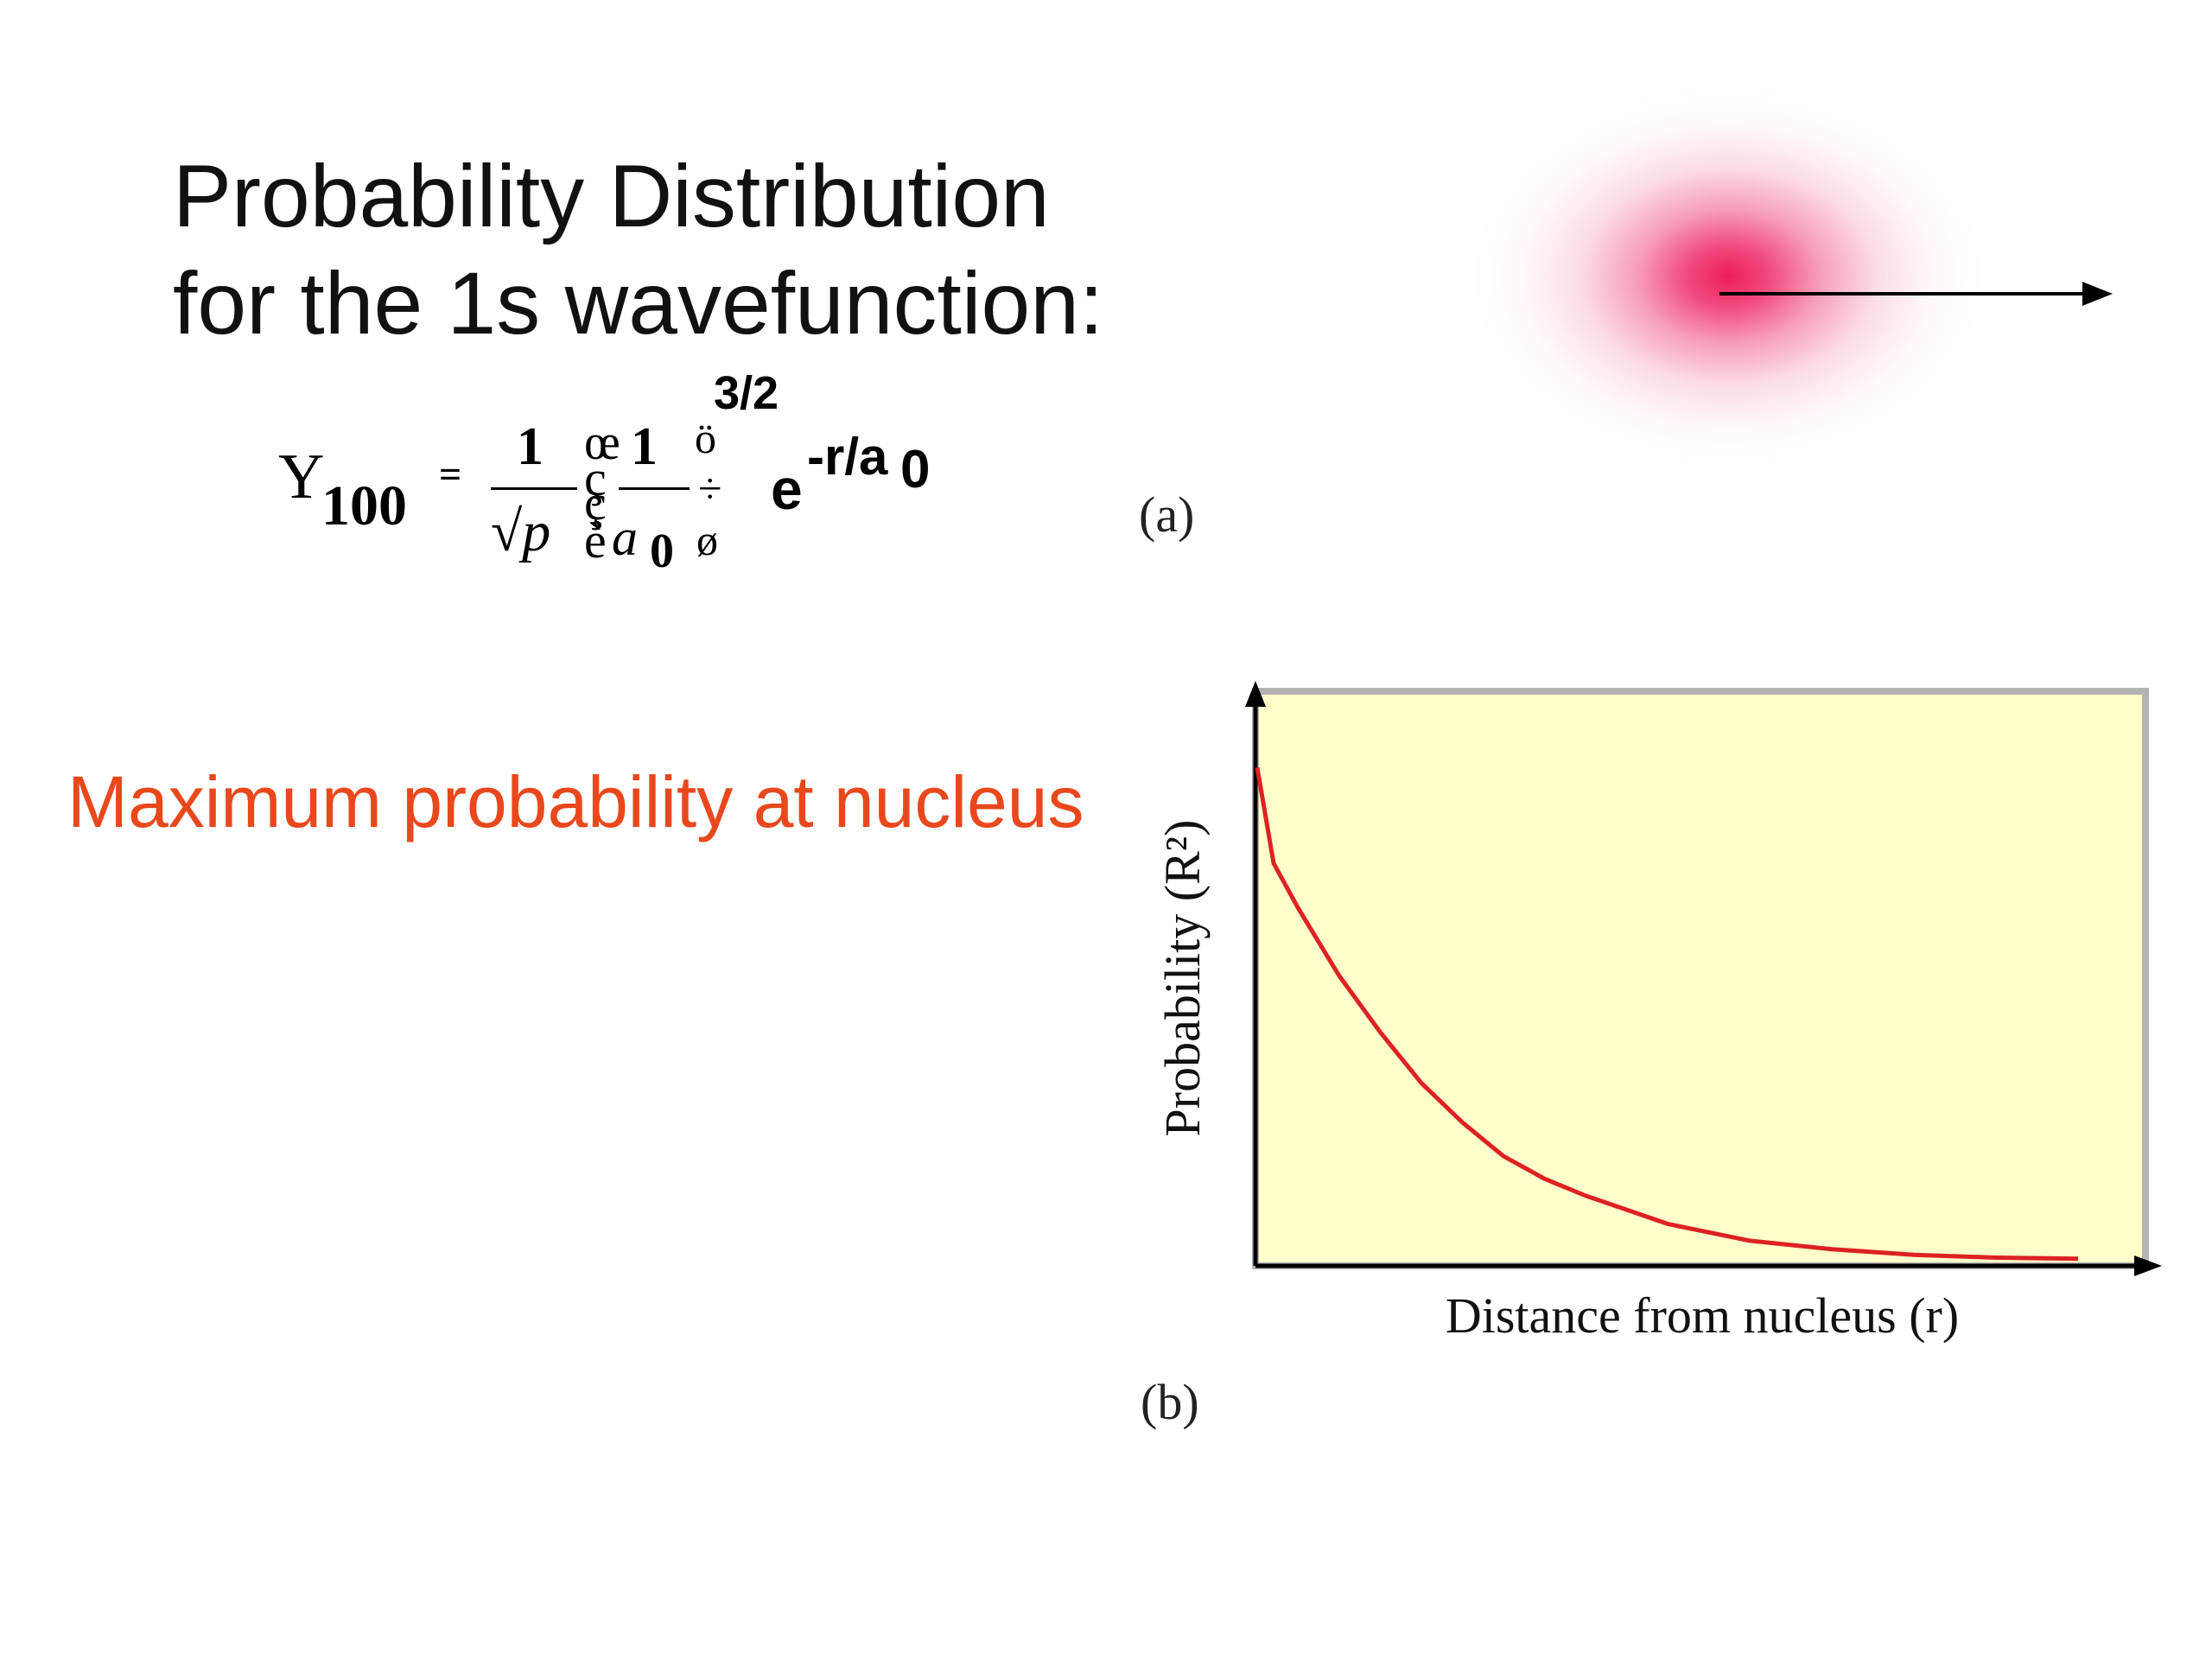 Image resolution: width=2212 pixels, height=1659 pixels. I want to click on probability-curve, so click(1667, 1014).